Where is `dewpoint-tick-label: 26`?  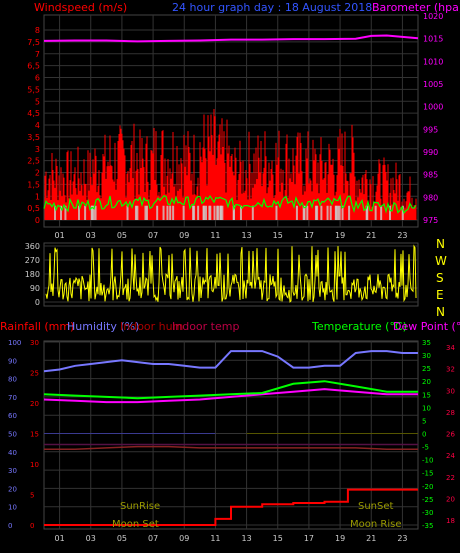 dewpoint-tick-label: 26 is located at coordinates (450, 435).